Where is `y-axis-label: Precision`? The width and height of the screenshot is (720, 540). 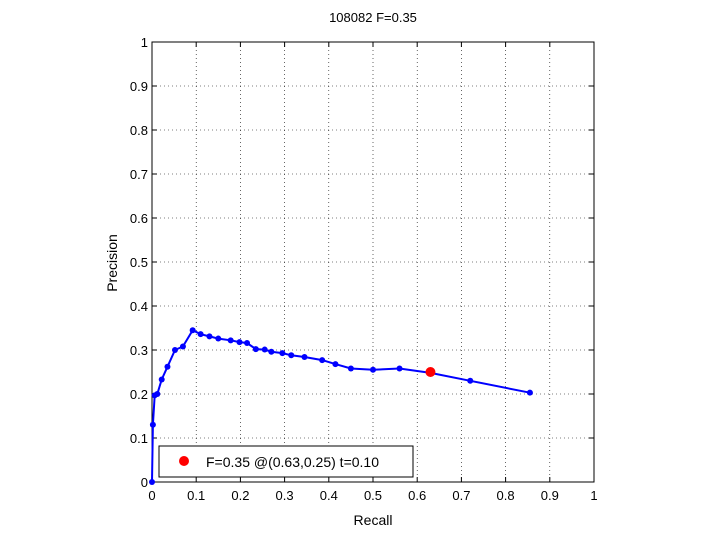
y-axis-label: Precision is located at coordinates (112, 263).